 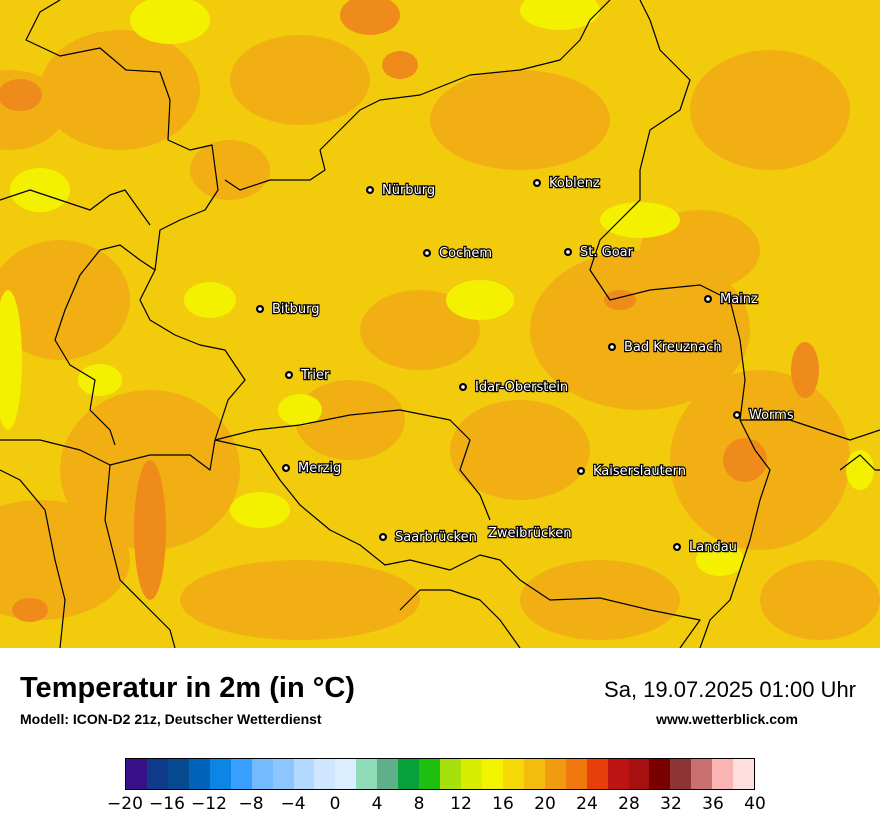 I want to click on color-scale-tick: −20, so click(x=125, y=804).